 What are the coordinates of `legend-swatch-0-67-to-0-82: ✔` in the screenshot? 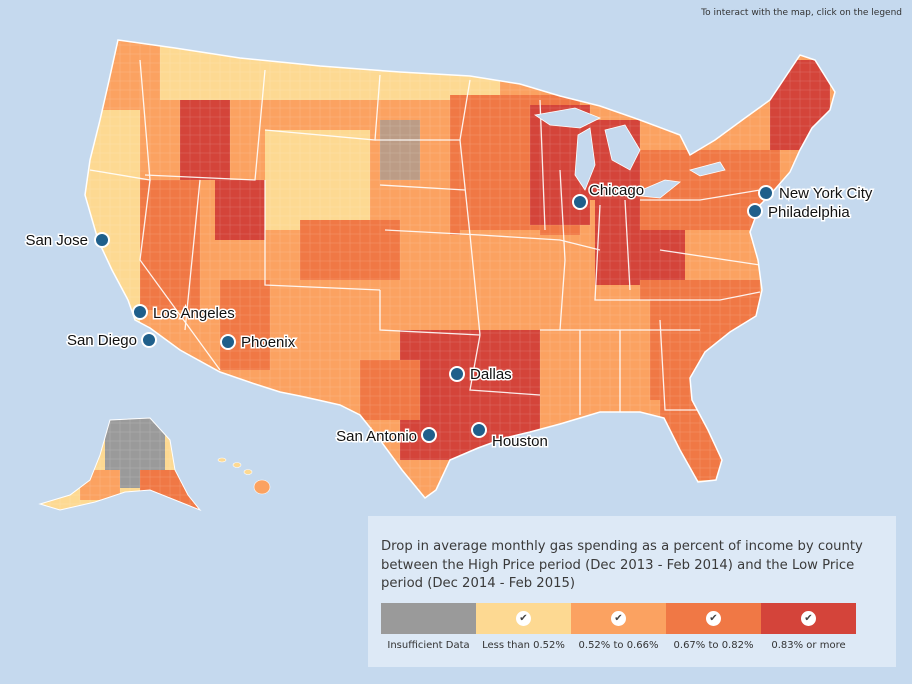 It's located at (713, 618).